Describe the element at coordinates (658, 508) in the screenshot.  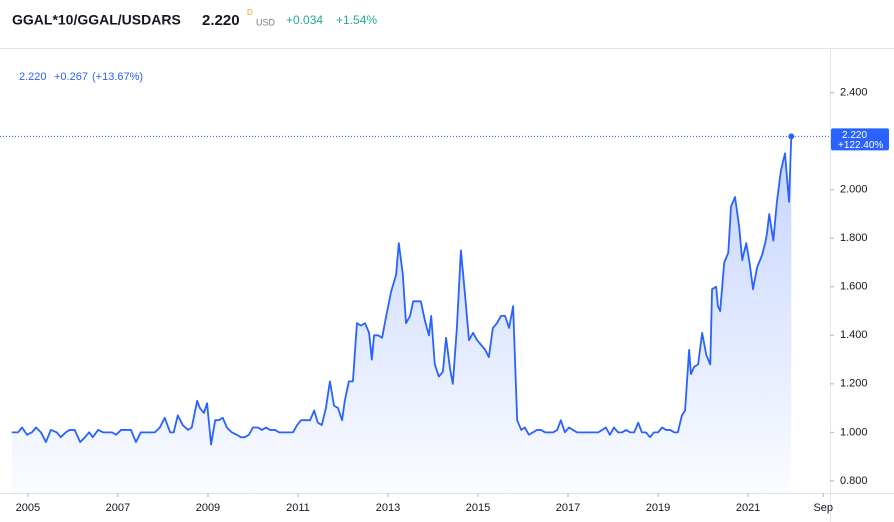
I see `x-tick-label: 2019` at that location.